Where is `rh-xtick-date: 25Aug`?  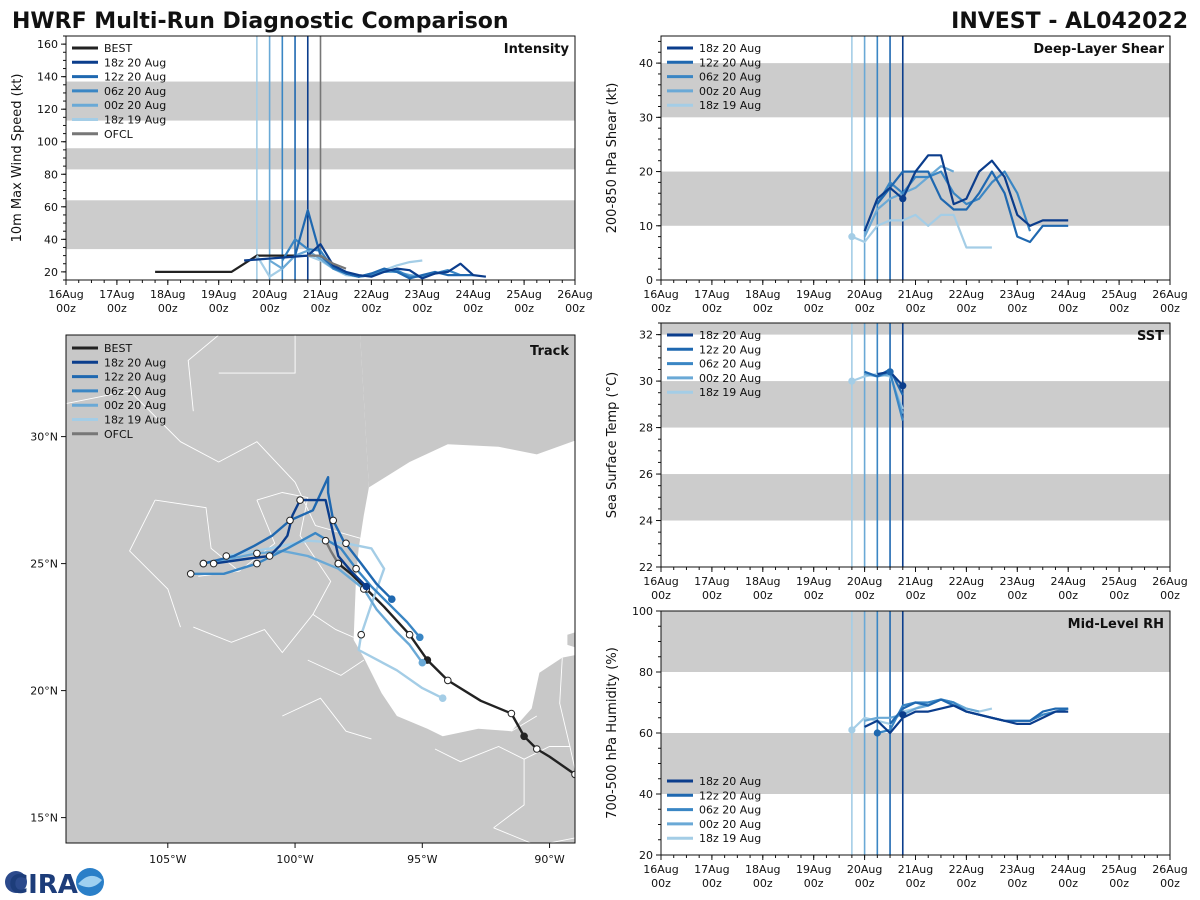 rh-xtick-date: 25Aug is located at coordinates (1118, 869).